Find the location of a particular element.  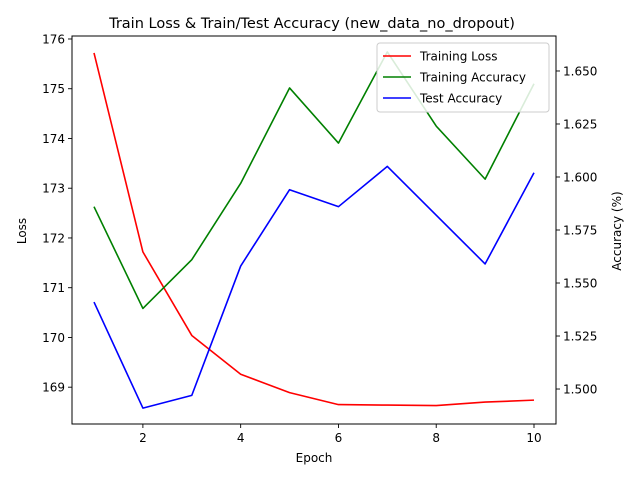

y-right-tick-label: 1.550 is located at coordinates (580, 284).